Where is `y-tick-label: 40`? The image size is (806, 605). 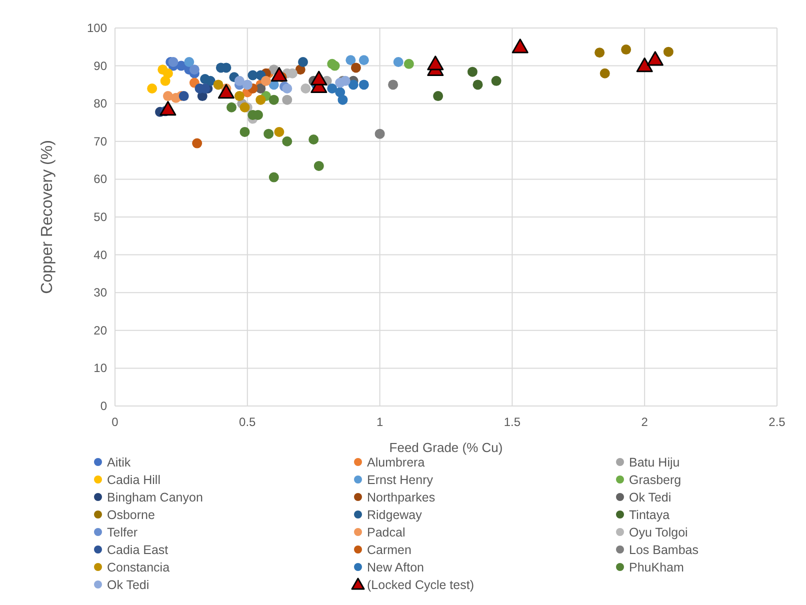 y-tick-label: 40 is located at coordinates (101, 255).